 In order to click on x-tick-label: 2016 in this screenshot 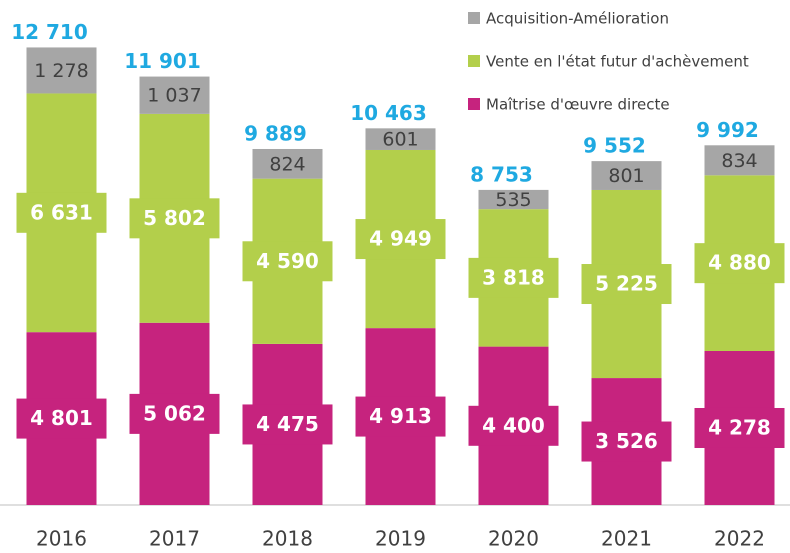, I will do `click(61, 539)`.